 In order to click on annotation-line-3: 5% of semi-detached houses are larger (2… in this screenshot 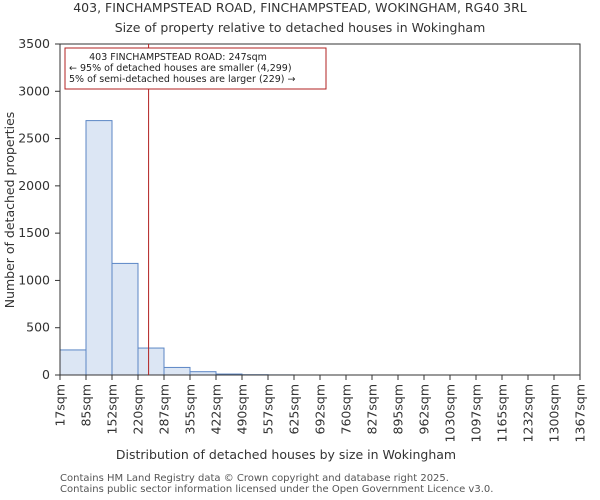, I will do `click(182, 79)`.